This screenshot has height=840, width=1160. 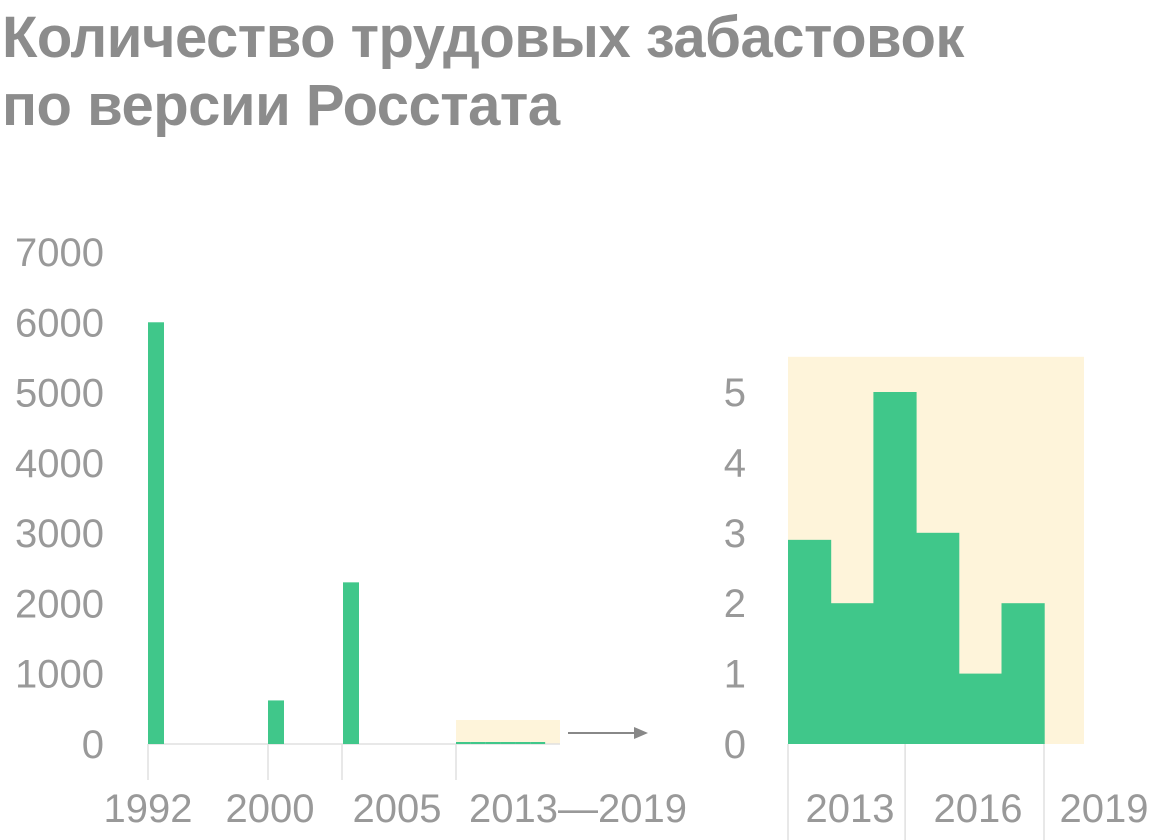 What do you see at coordinates (508, 743) in the screenshot?
I see `bar-2016` at bounding box center [508, 743].